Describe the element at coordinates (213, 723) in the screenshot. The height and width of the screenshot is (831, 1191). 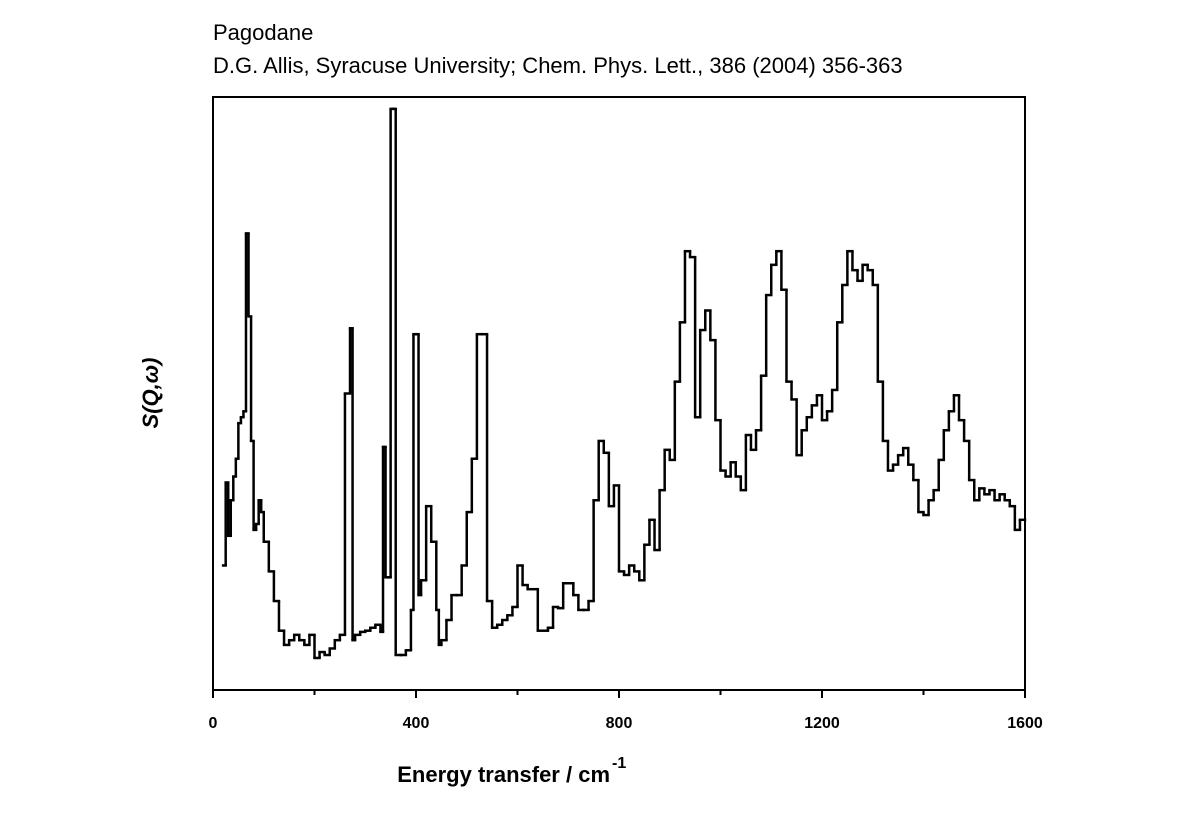
I see `x-tick-label: 0` at that location.